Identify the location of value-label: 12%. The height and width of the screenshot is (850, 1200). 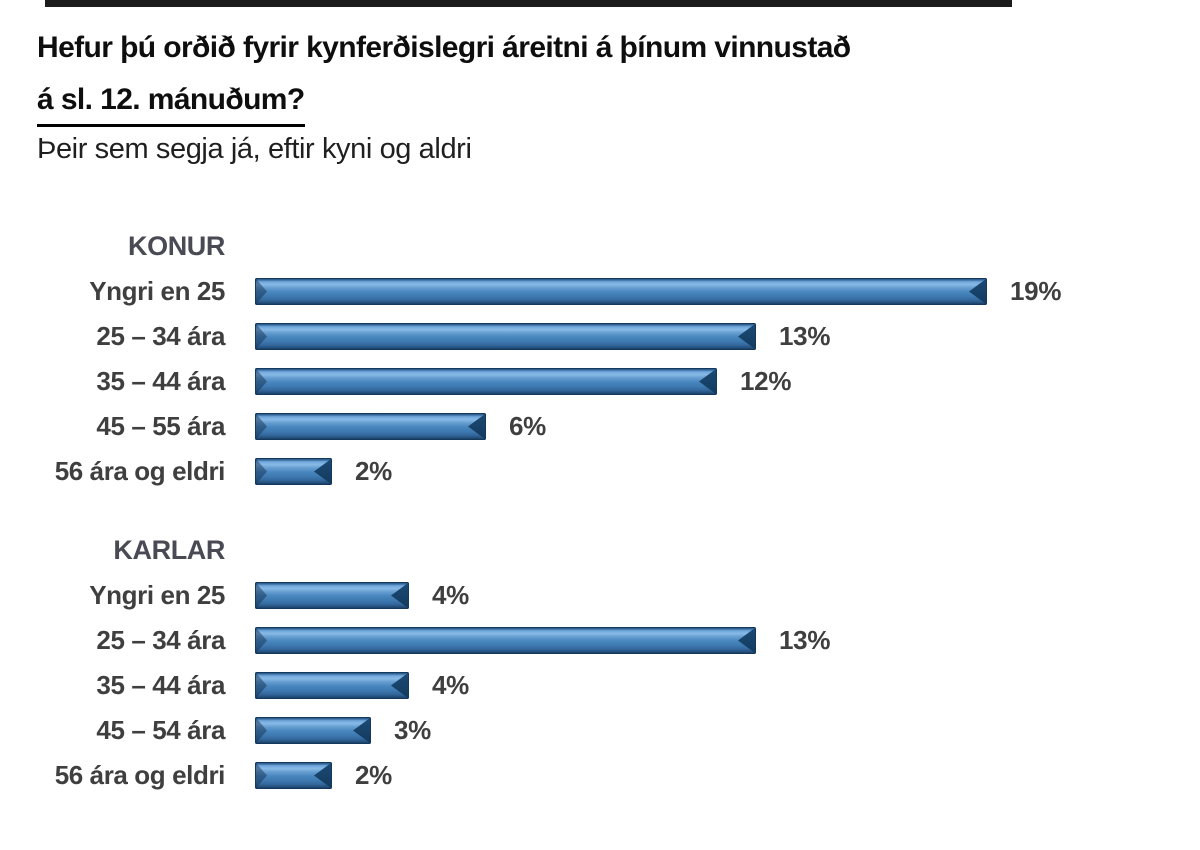
(766, 381).